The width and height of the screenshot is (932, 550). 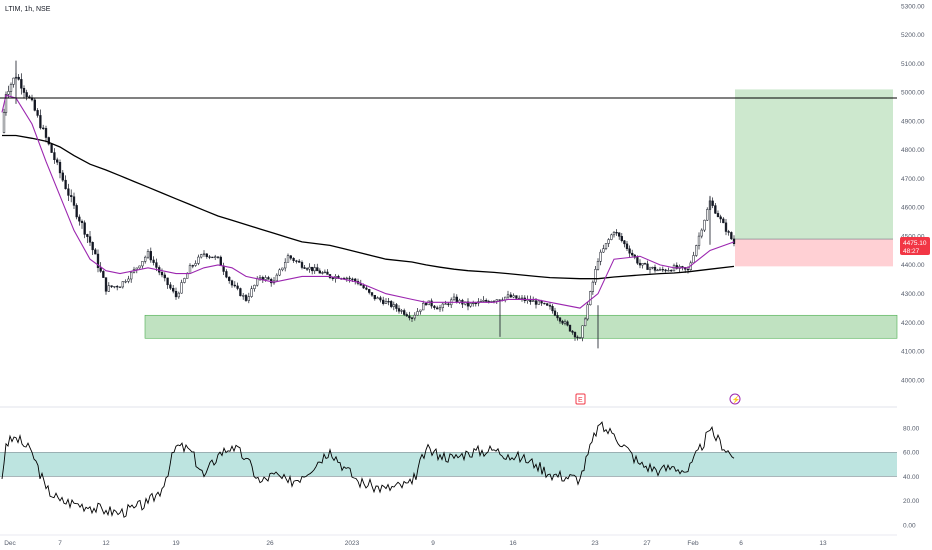 What do you see at coordinates (513, 543) in the screenshot?
I see `time-tick-label: 16` at bounding box center [513, 543].